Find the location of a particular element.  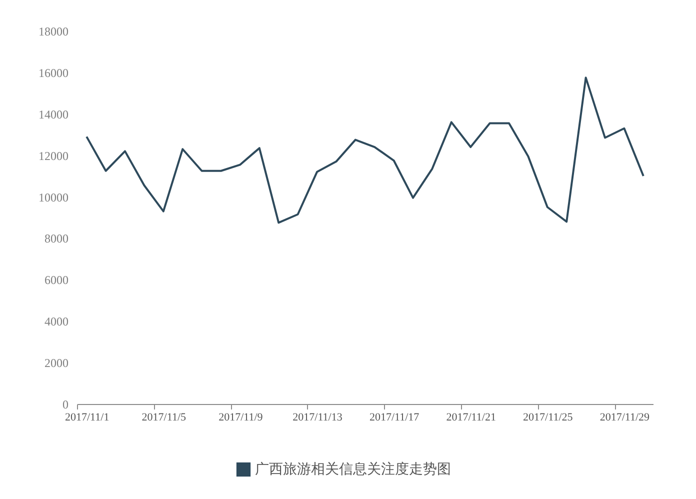

x-tick-label: 2017/11/17 is located at coordinates (394, 418).